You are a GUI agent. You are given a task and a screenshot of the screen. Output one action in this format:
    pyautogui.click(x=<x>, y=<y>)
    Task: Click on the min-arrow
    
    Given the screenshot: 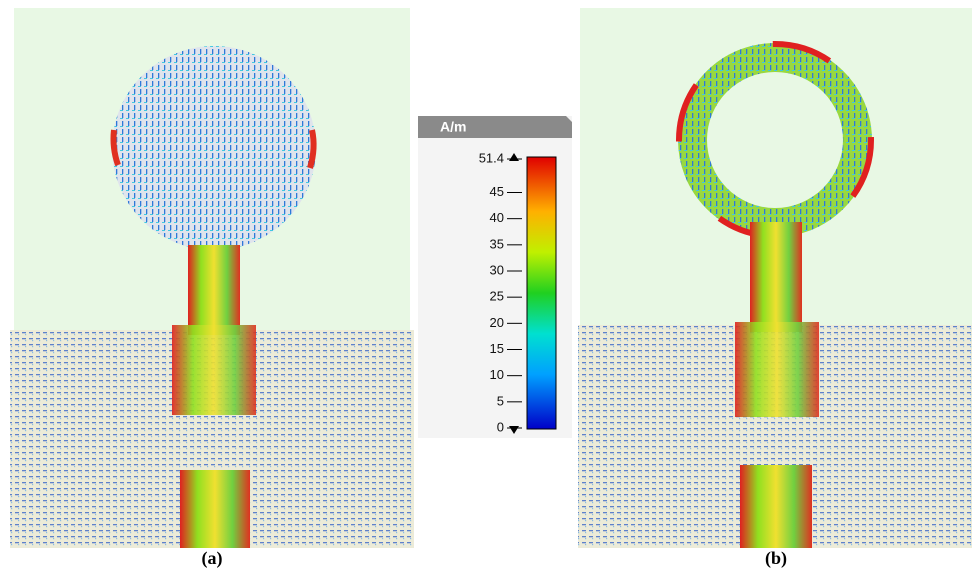 What is the action you would take?
    pyautogui.click(x=514, y=430)
    